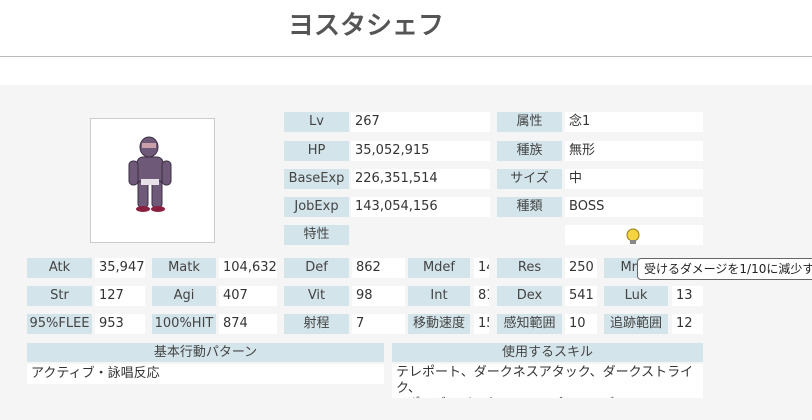 The height and width of the screenshot is (420, 812). I want to click on header-rule, so click(406, 56).